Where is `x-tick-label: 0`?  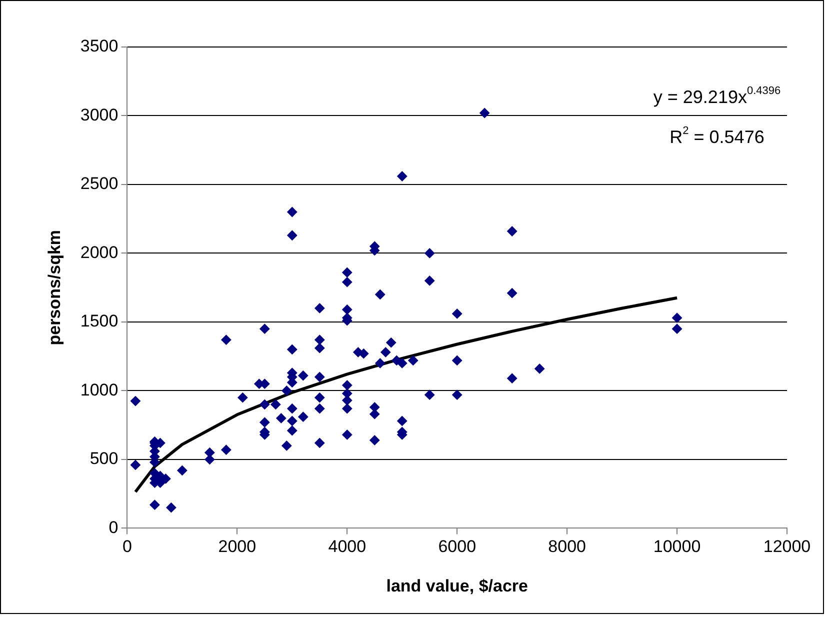 x-tick-label: 0 is located at coordinates (127, 546).